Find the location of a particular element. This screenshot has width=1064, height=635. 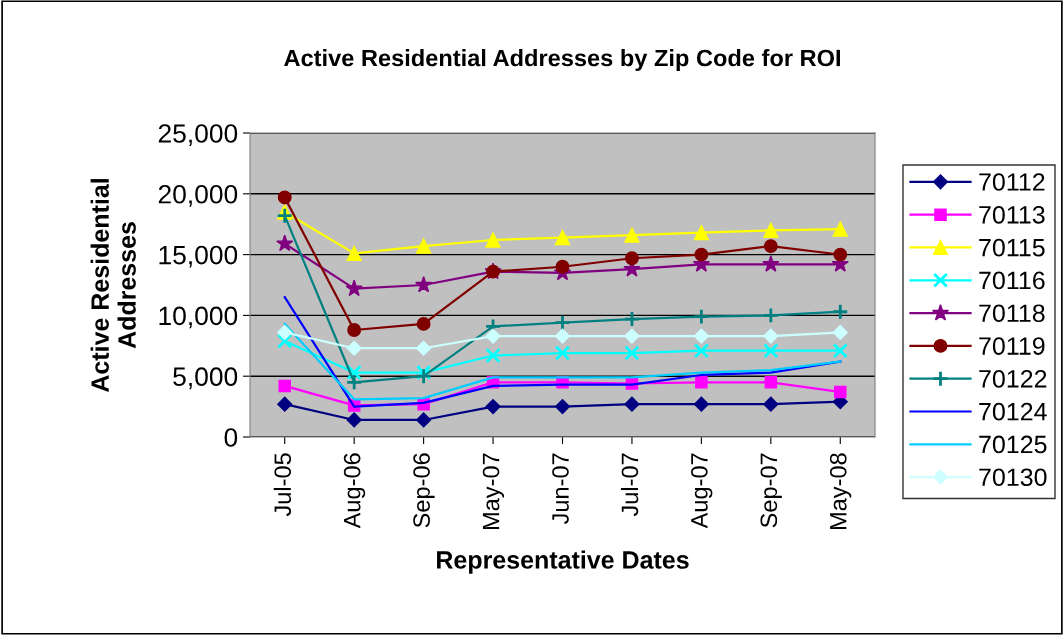

x-tick-label: Aug-06 is located at coordinates (354, 491).